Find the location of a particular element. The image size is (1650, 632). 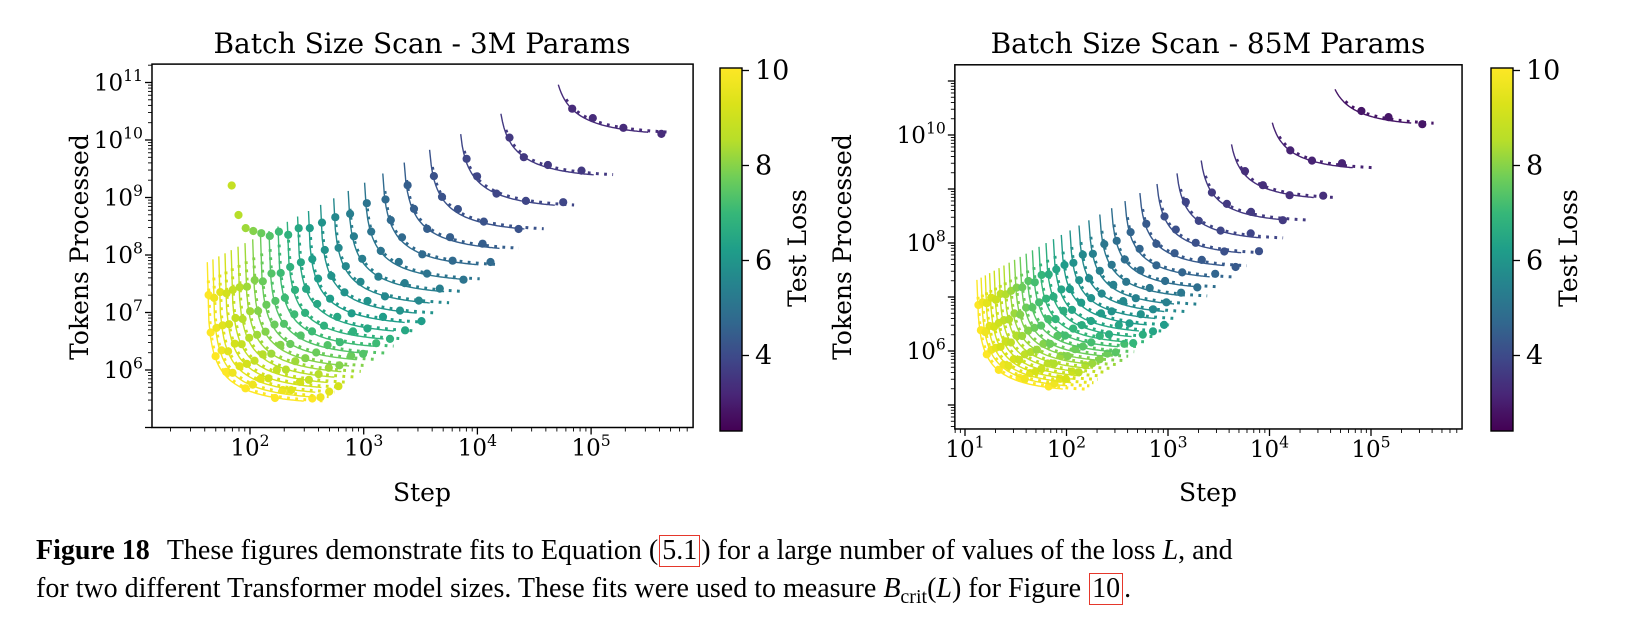

equation-ref-link: 5.1 is located at coordinates (680, 551).